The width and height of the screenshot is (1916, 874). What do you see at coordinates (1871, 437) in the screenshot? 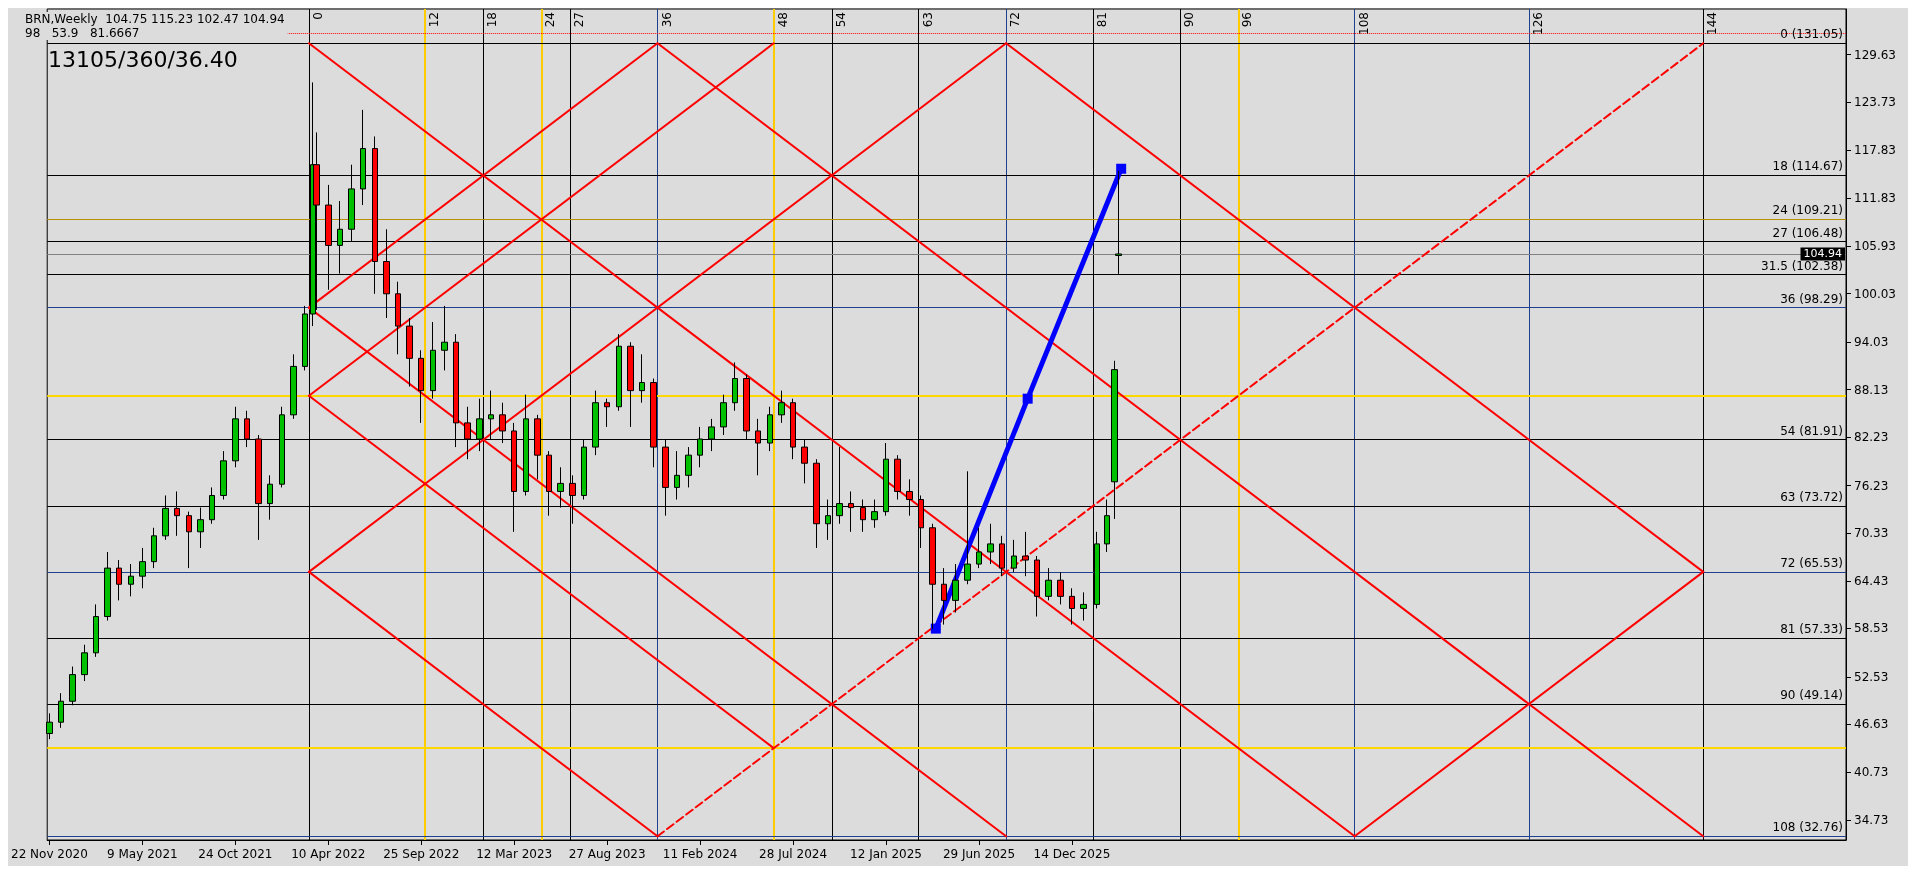
I see `y-tick-label: 82.23` at bounding box center [1871, 437].